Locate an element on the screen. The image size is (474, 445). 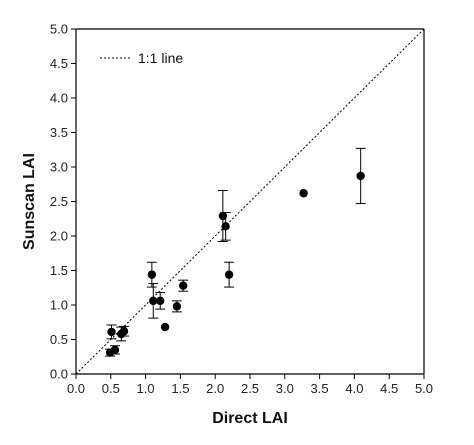
y-tick-label: 4.5 is located at coordinates (59, 63).